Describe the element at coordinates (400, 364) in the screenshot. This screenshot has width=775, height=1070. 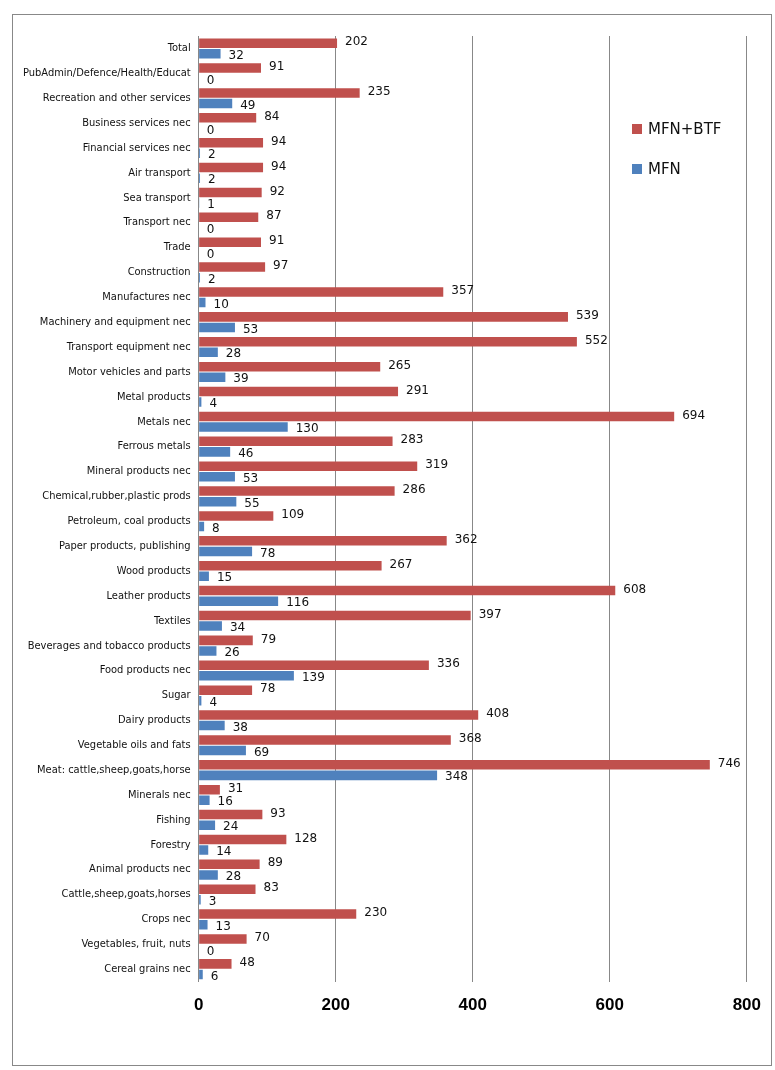
I see `data-label: 265` at that location.